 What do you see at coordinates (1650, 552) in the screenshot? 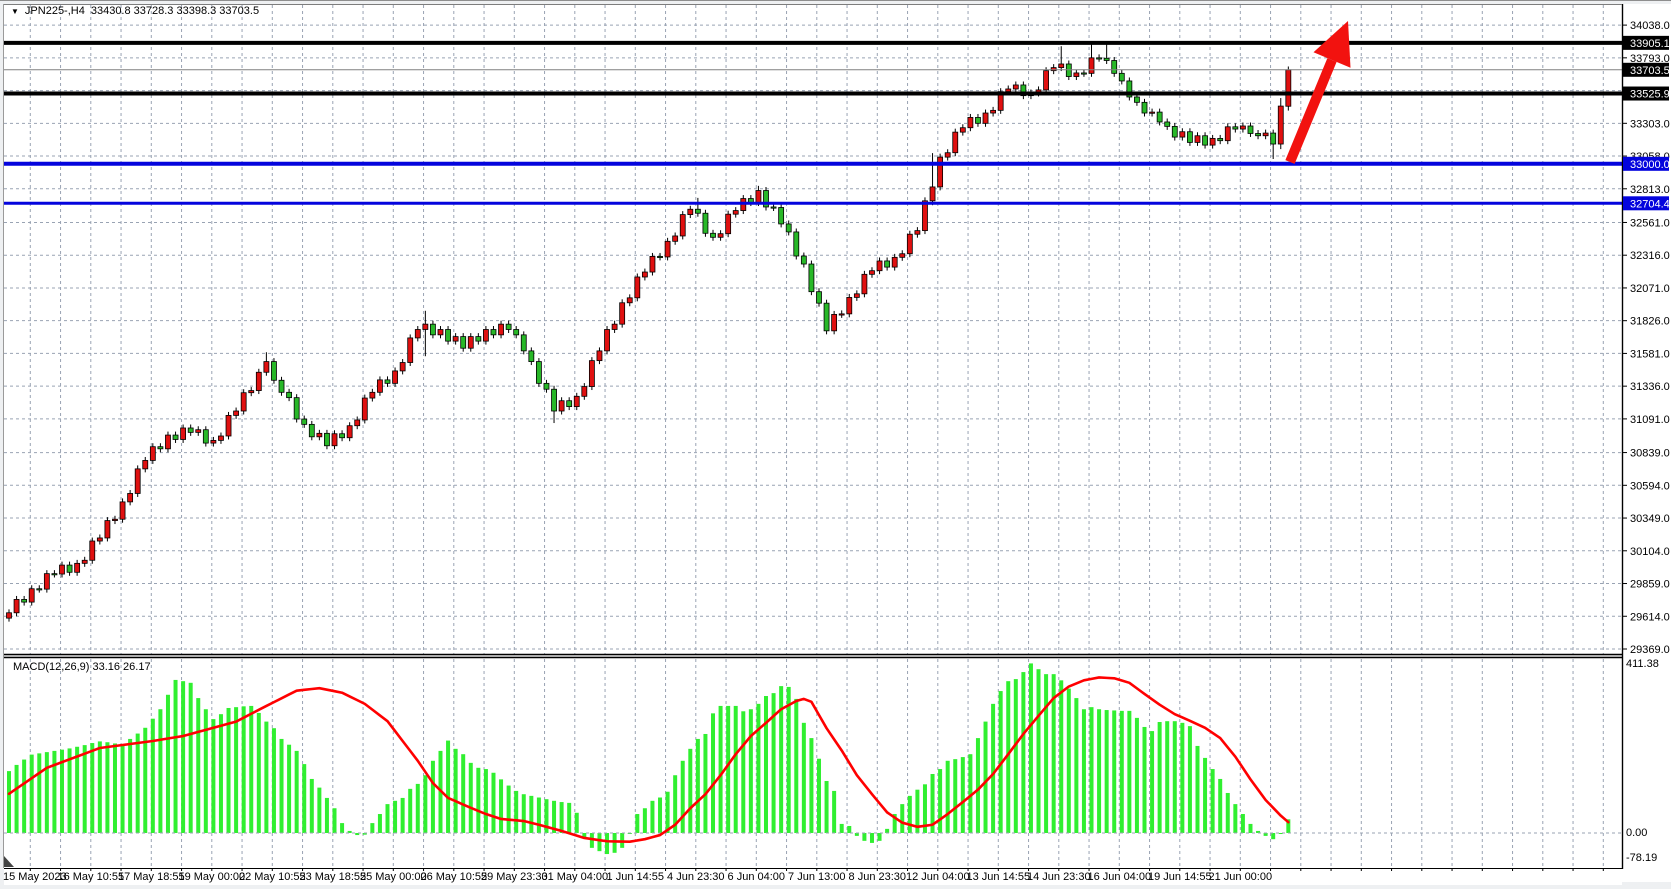
I see `price-tick-label: 30104.0` at bounding box center [1650, 552].